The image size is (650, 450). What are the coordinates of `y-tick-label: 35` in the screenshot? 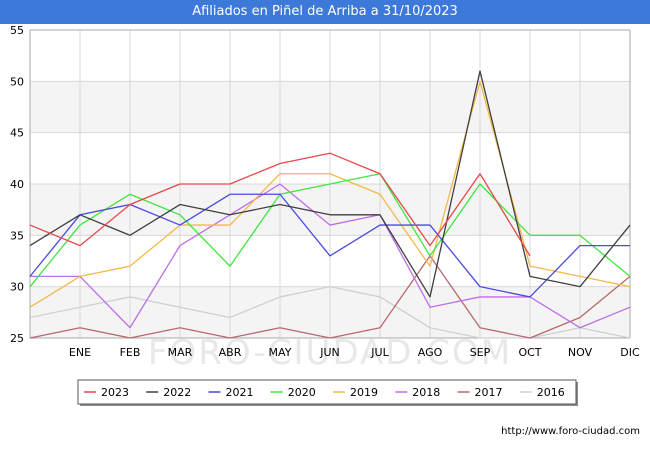 It's located at (17, 235).